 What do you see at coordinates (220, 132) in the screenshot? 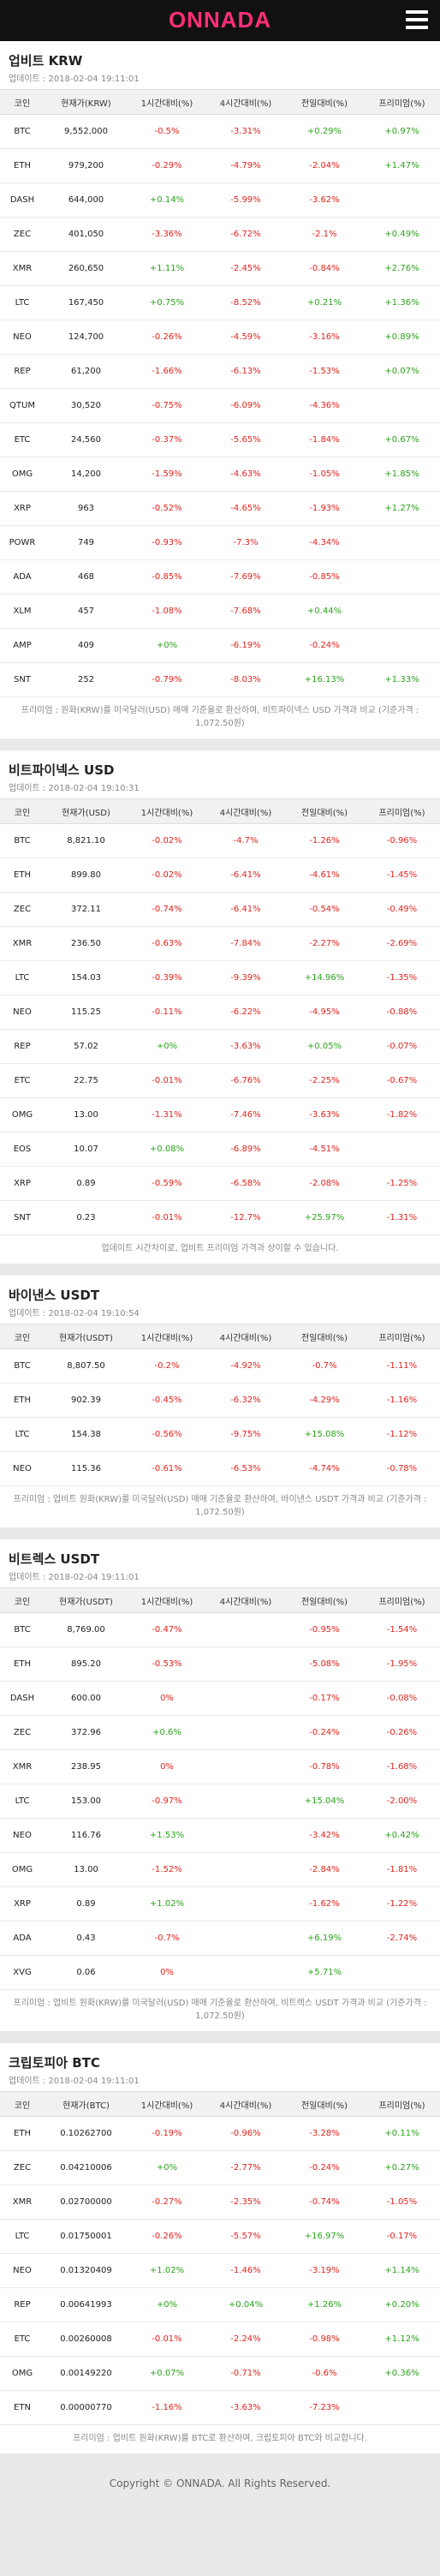
I see `table-row: BTC 9,552,000 -0.5% -3.31% +0.29% +0.97%` at bounding box center [220, 132].